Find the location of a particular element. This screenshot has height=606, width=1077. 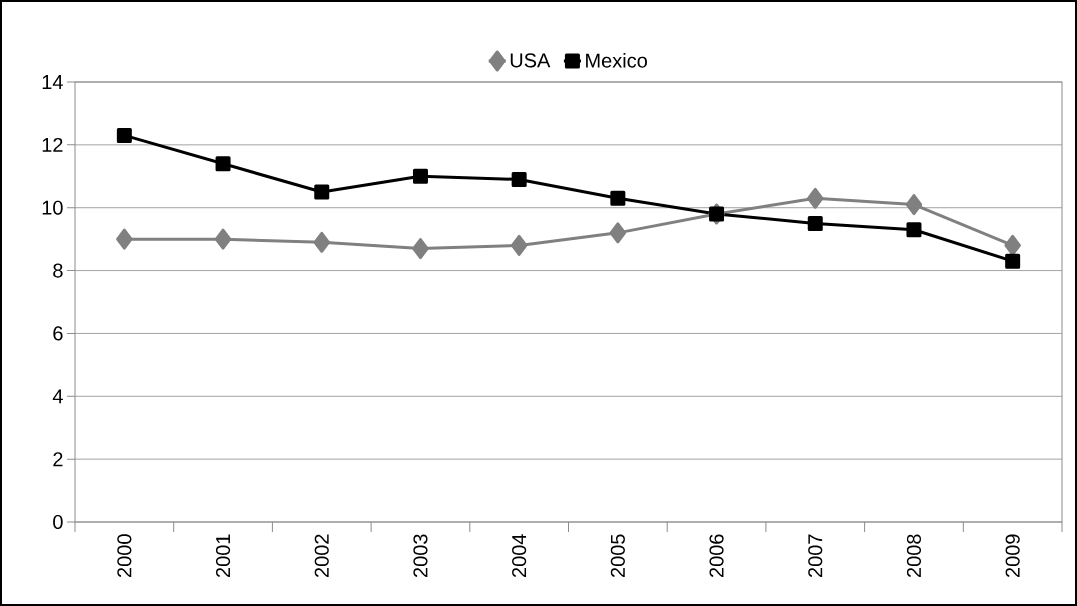

y-tick-label: 6 is located at coordinates (58, 333).